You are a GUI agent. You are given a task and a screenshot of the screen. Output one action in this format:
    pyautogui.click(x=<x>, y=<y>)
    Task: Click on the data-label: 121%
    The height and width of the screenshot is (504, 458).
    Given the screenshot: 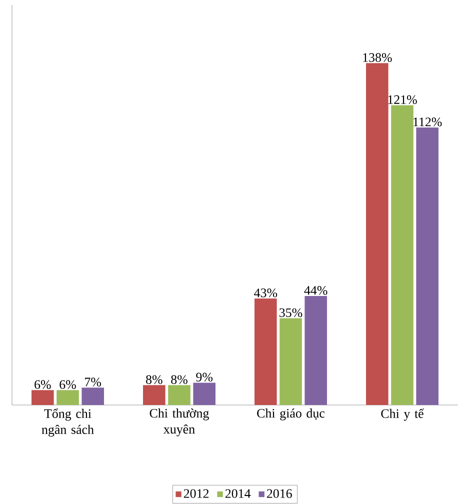 What is the action you would take?
    pyautogui.click(x=402, y=99)
    